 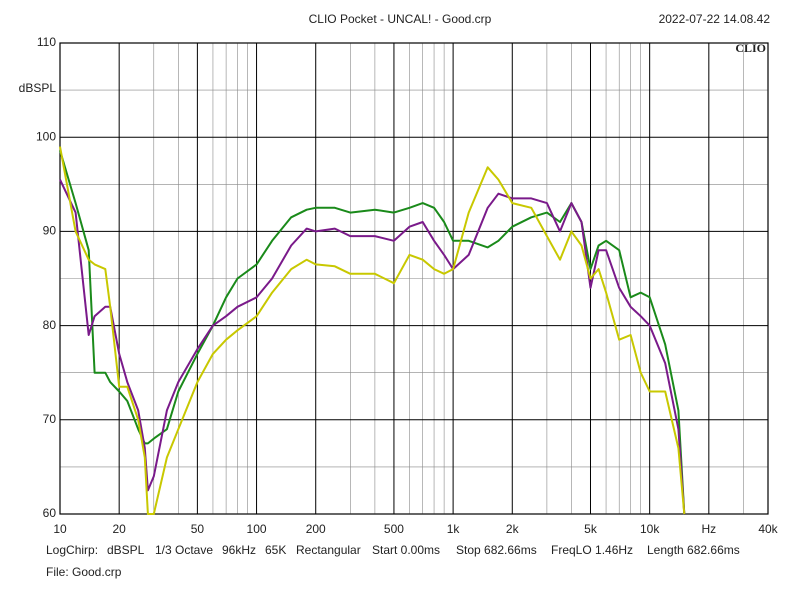 What do you see at coordinates (50, 325) in the screenshot?
I see `y-tick-label: 80` at bounding box center [50, 325].